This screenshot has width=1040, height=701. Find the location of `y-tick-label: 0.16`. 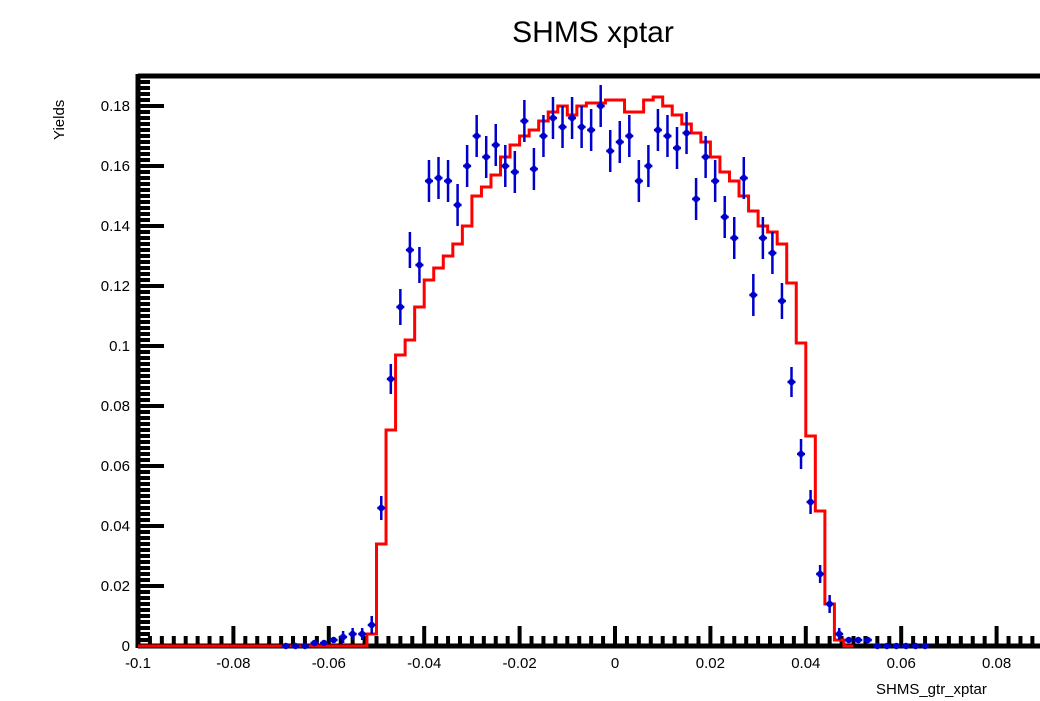

y-tick-label: 0.16 is located at coordinates (115, 166).